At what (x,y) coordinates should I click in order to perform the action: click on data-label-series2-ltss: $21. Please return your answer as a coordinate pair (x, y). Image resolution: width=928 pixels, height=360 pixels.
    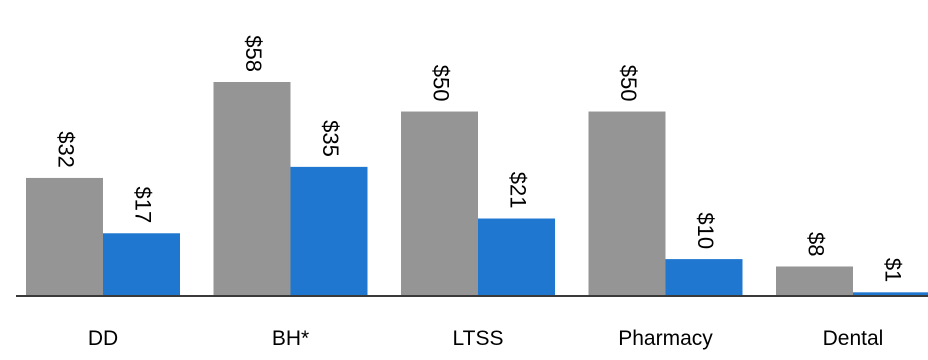
    Looking at the image, I should click on (518, 190).